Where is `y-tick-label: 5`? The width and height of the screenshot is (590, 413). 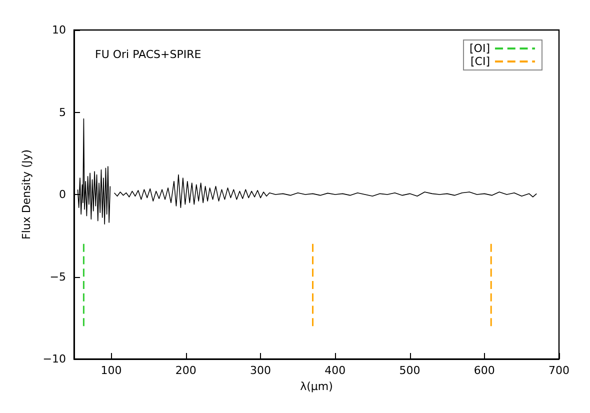
y-tick-label: 5 is located at coordinates (62, 112).